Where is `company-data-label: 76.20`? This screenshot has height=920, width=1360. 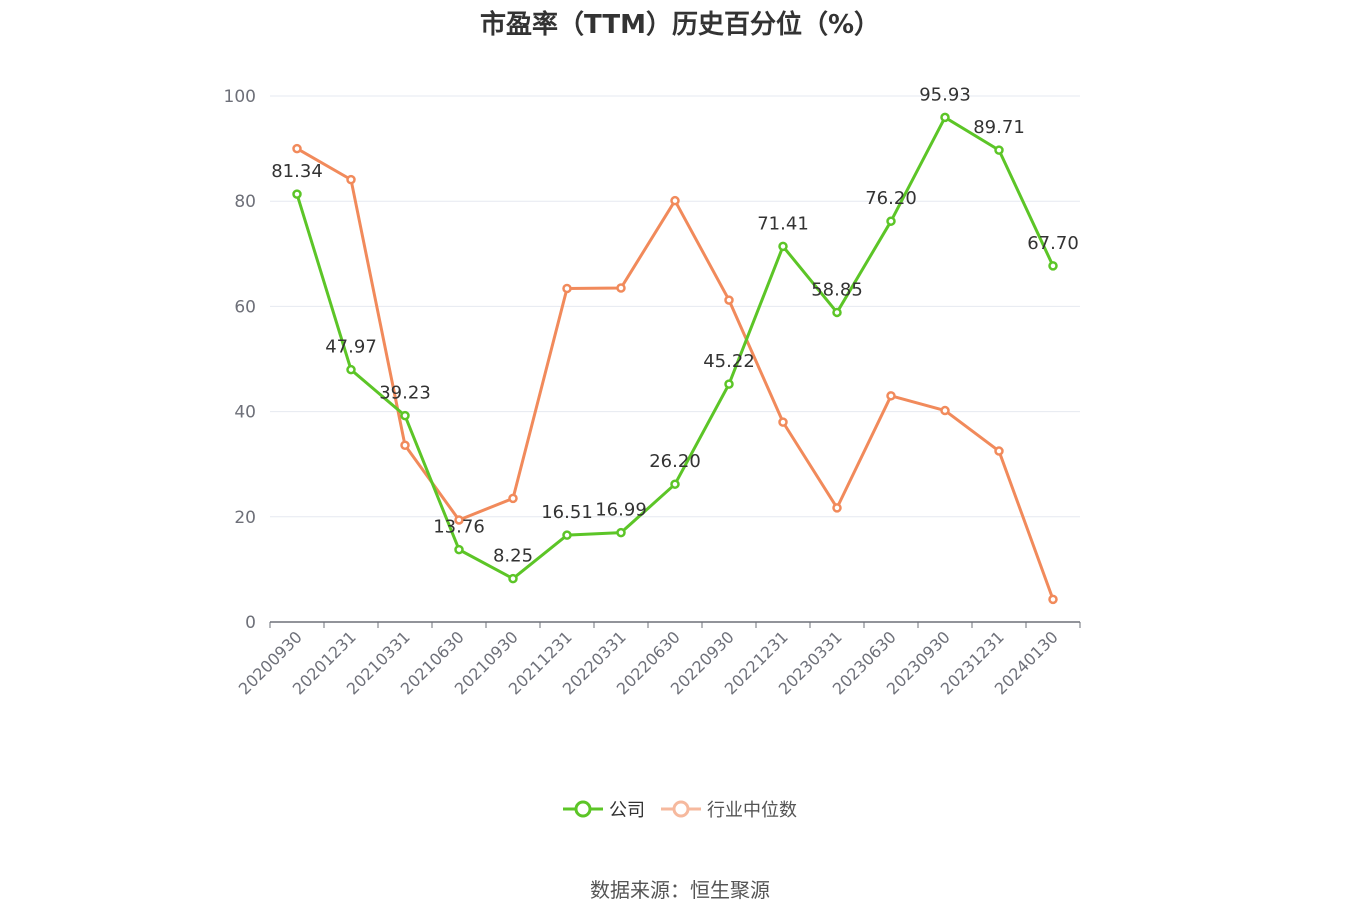 company-data-label: 76.20 is located at coordinates (891, 198).